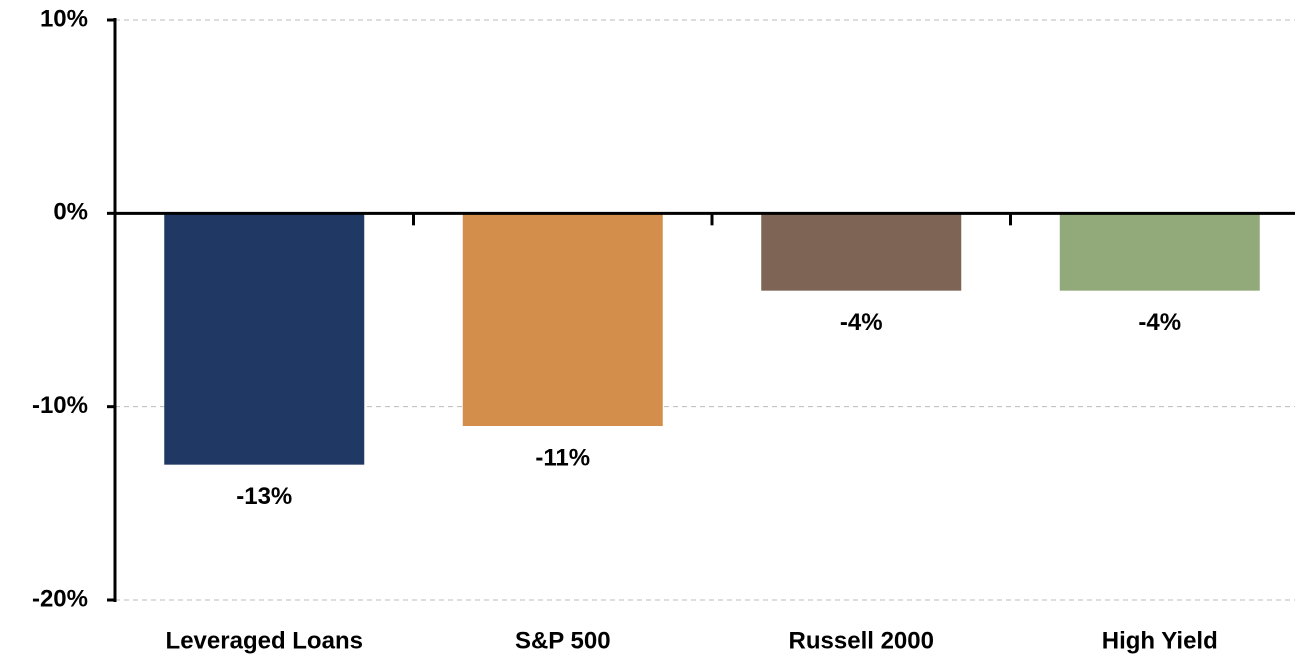  I want to click on x-tick-label: Russell 2000, so click(861, 640).